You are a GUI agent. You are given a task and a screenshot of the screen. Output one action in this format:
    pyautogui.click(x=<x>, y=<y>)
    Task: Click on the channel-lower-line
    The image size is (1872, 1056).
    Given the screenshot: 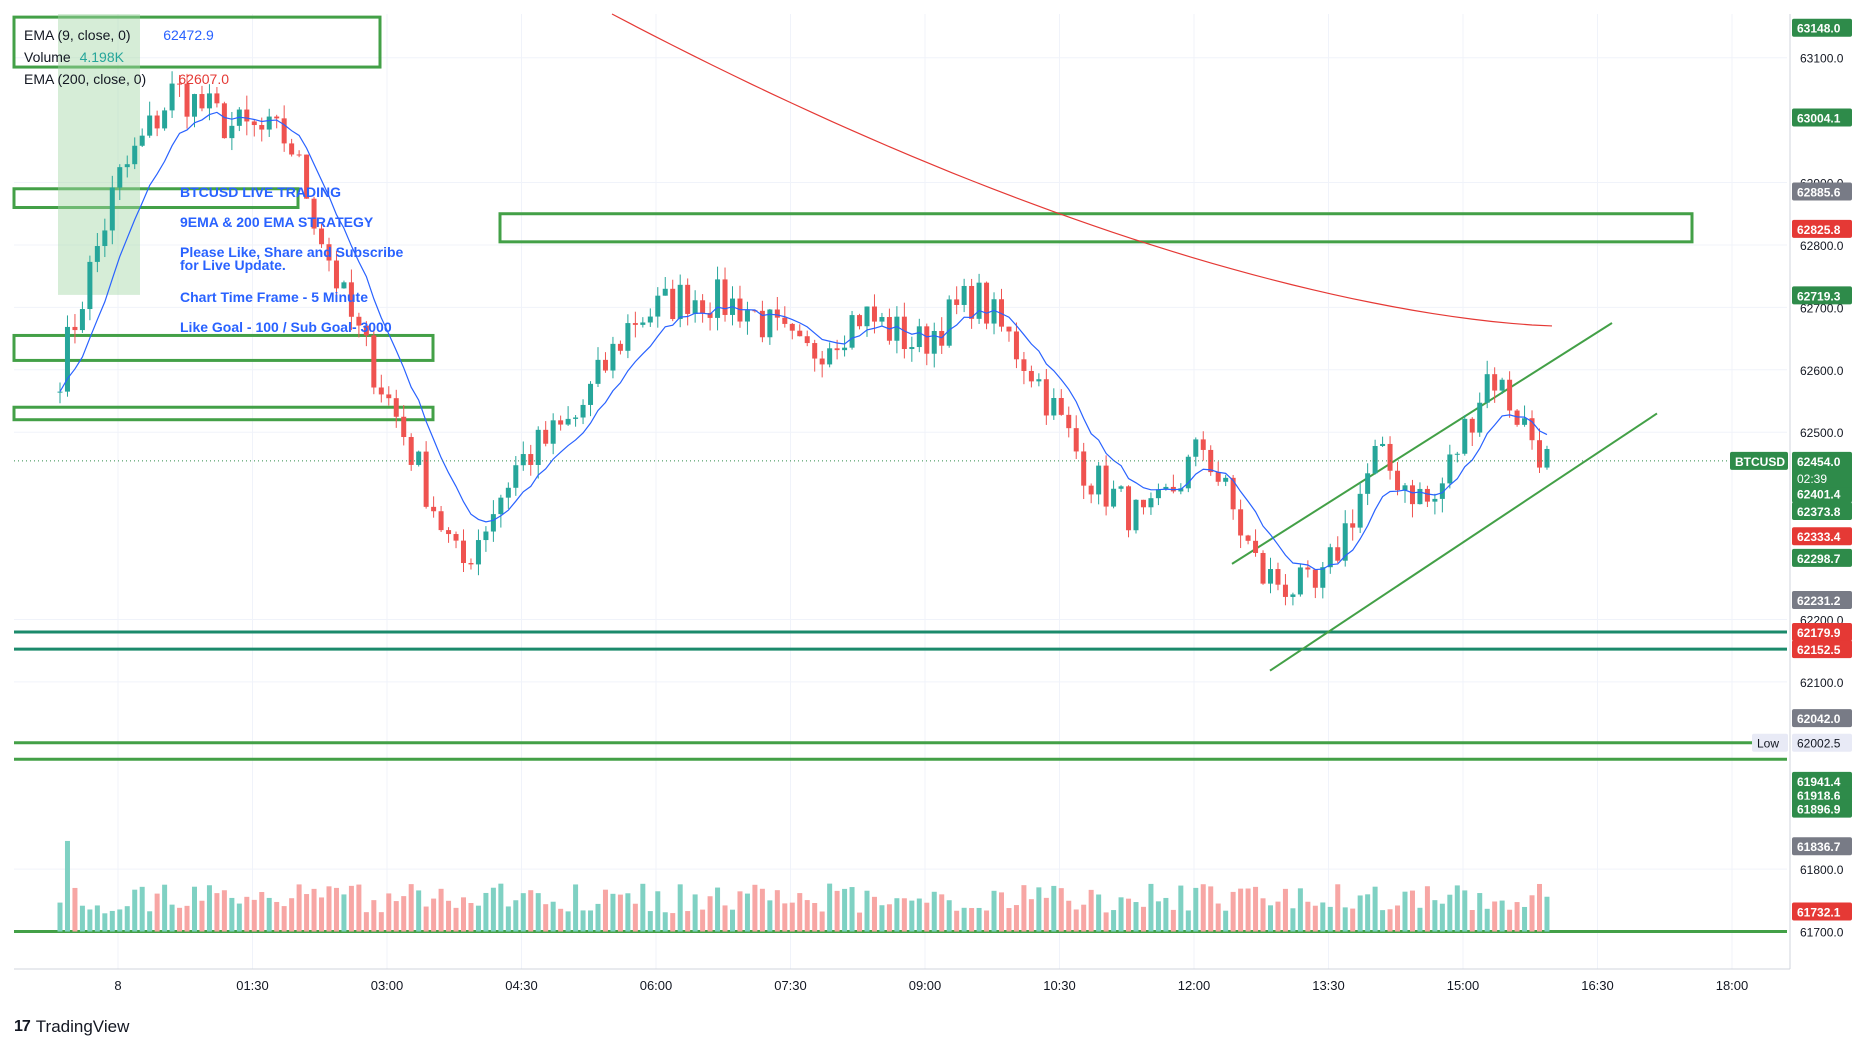 What is the action you would take?
    pyautogui.click(x=1463, y=542)
    